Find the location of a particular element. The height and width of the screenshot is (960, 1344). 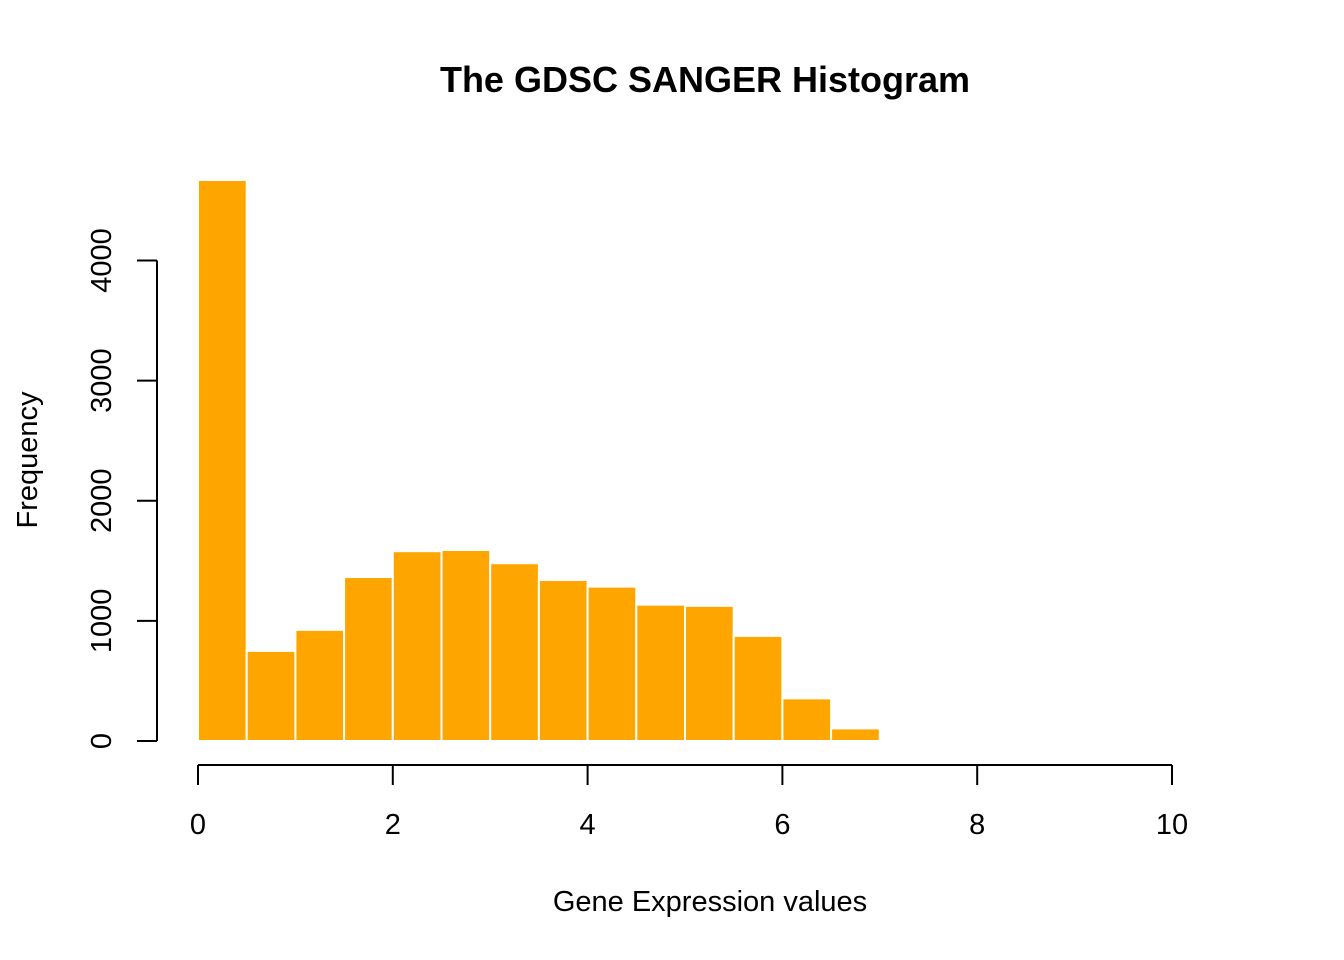

y-axis: 0 1000 2000 3000 4000 is located at coordinates (122, 488).